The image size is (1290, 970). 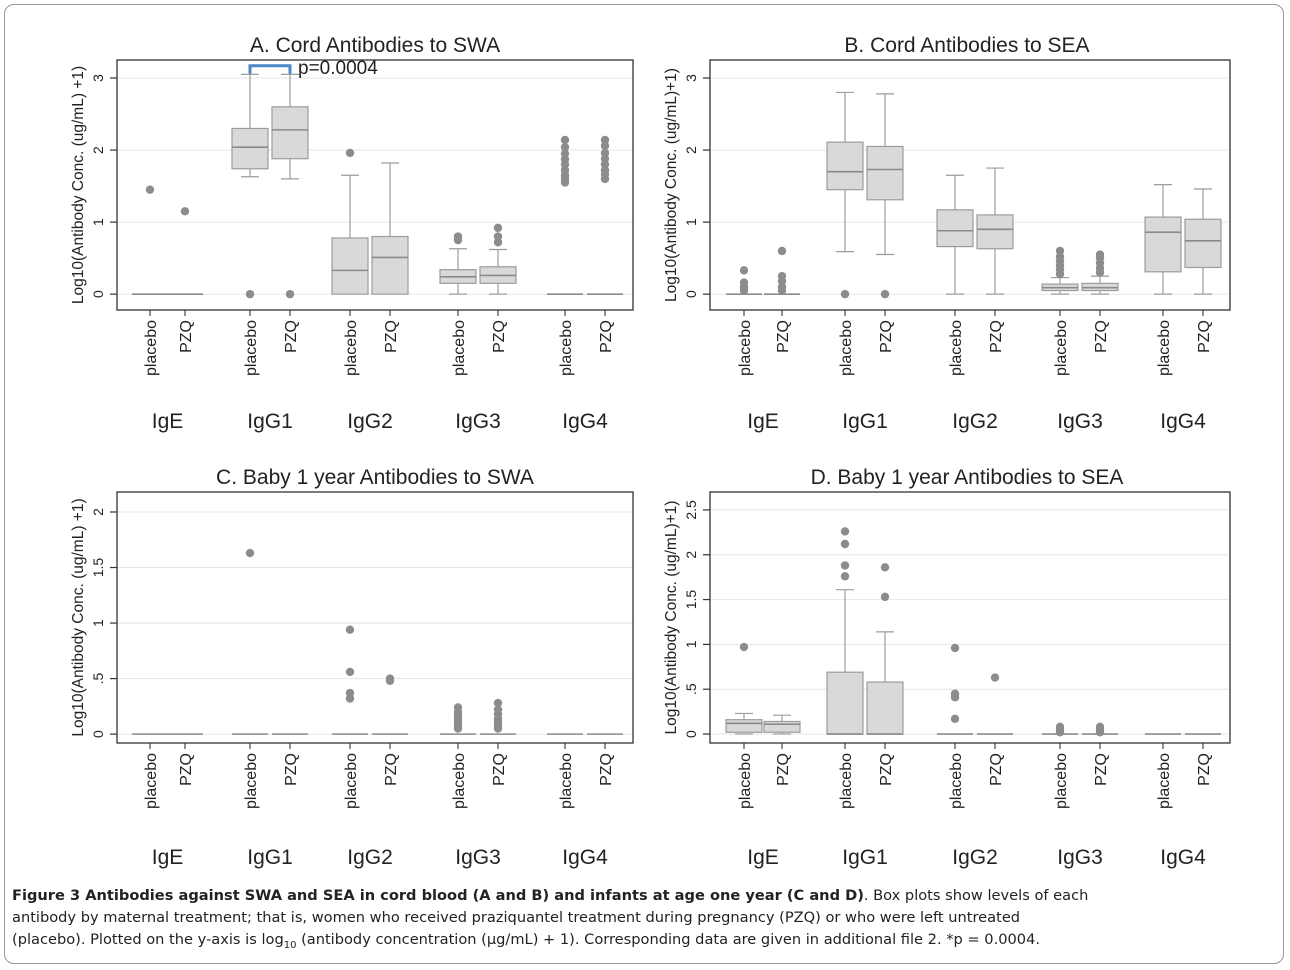 I want to click on y-tick-label: 3, so click(x=98, y=78).